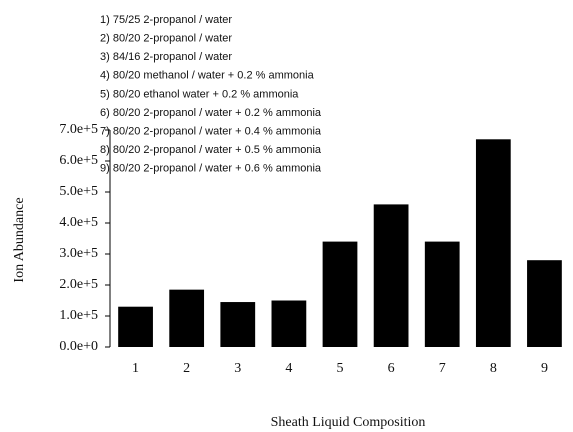  What do you see at coordinates (78, 284) in the screenshot?
I see `y-tick-label: 2.0e+5` at bounding box center [78, 284].